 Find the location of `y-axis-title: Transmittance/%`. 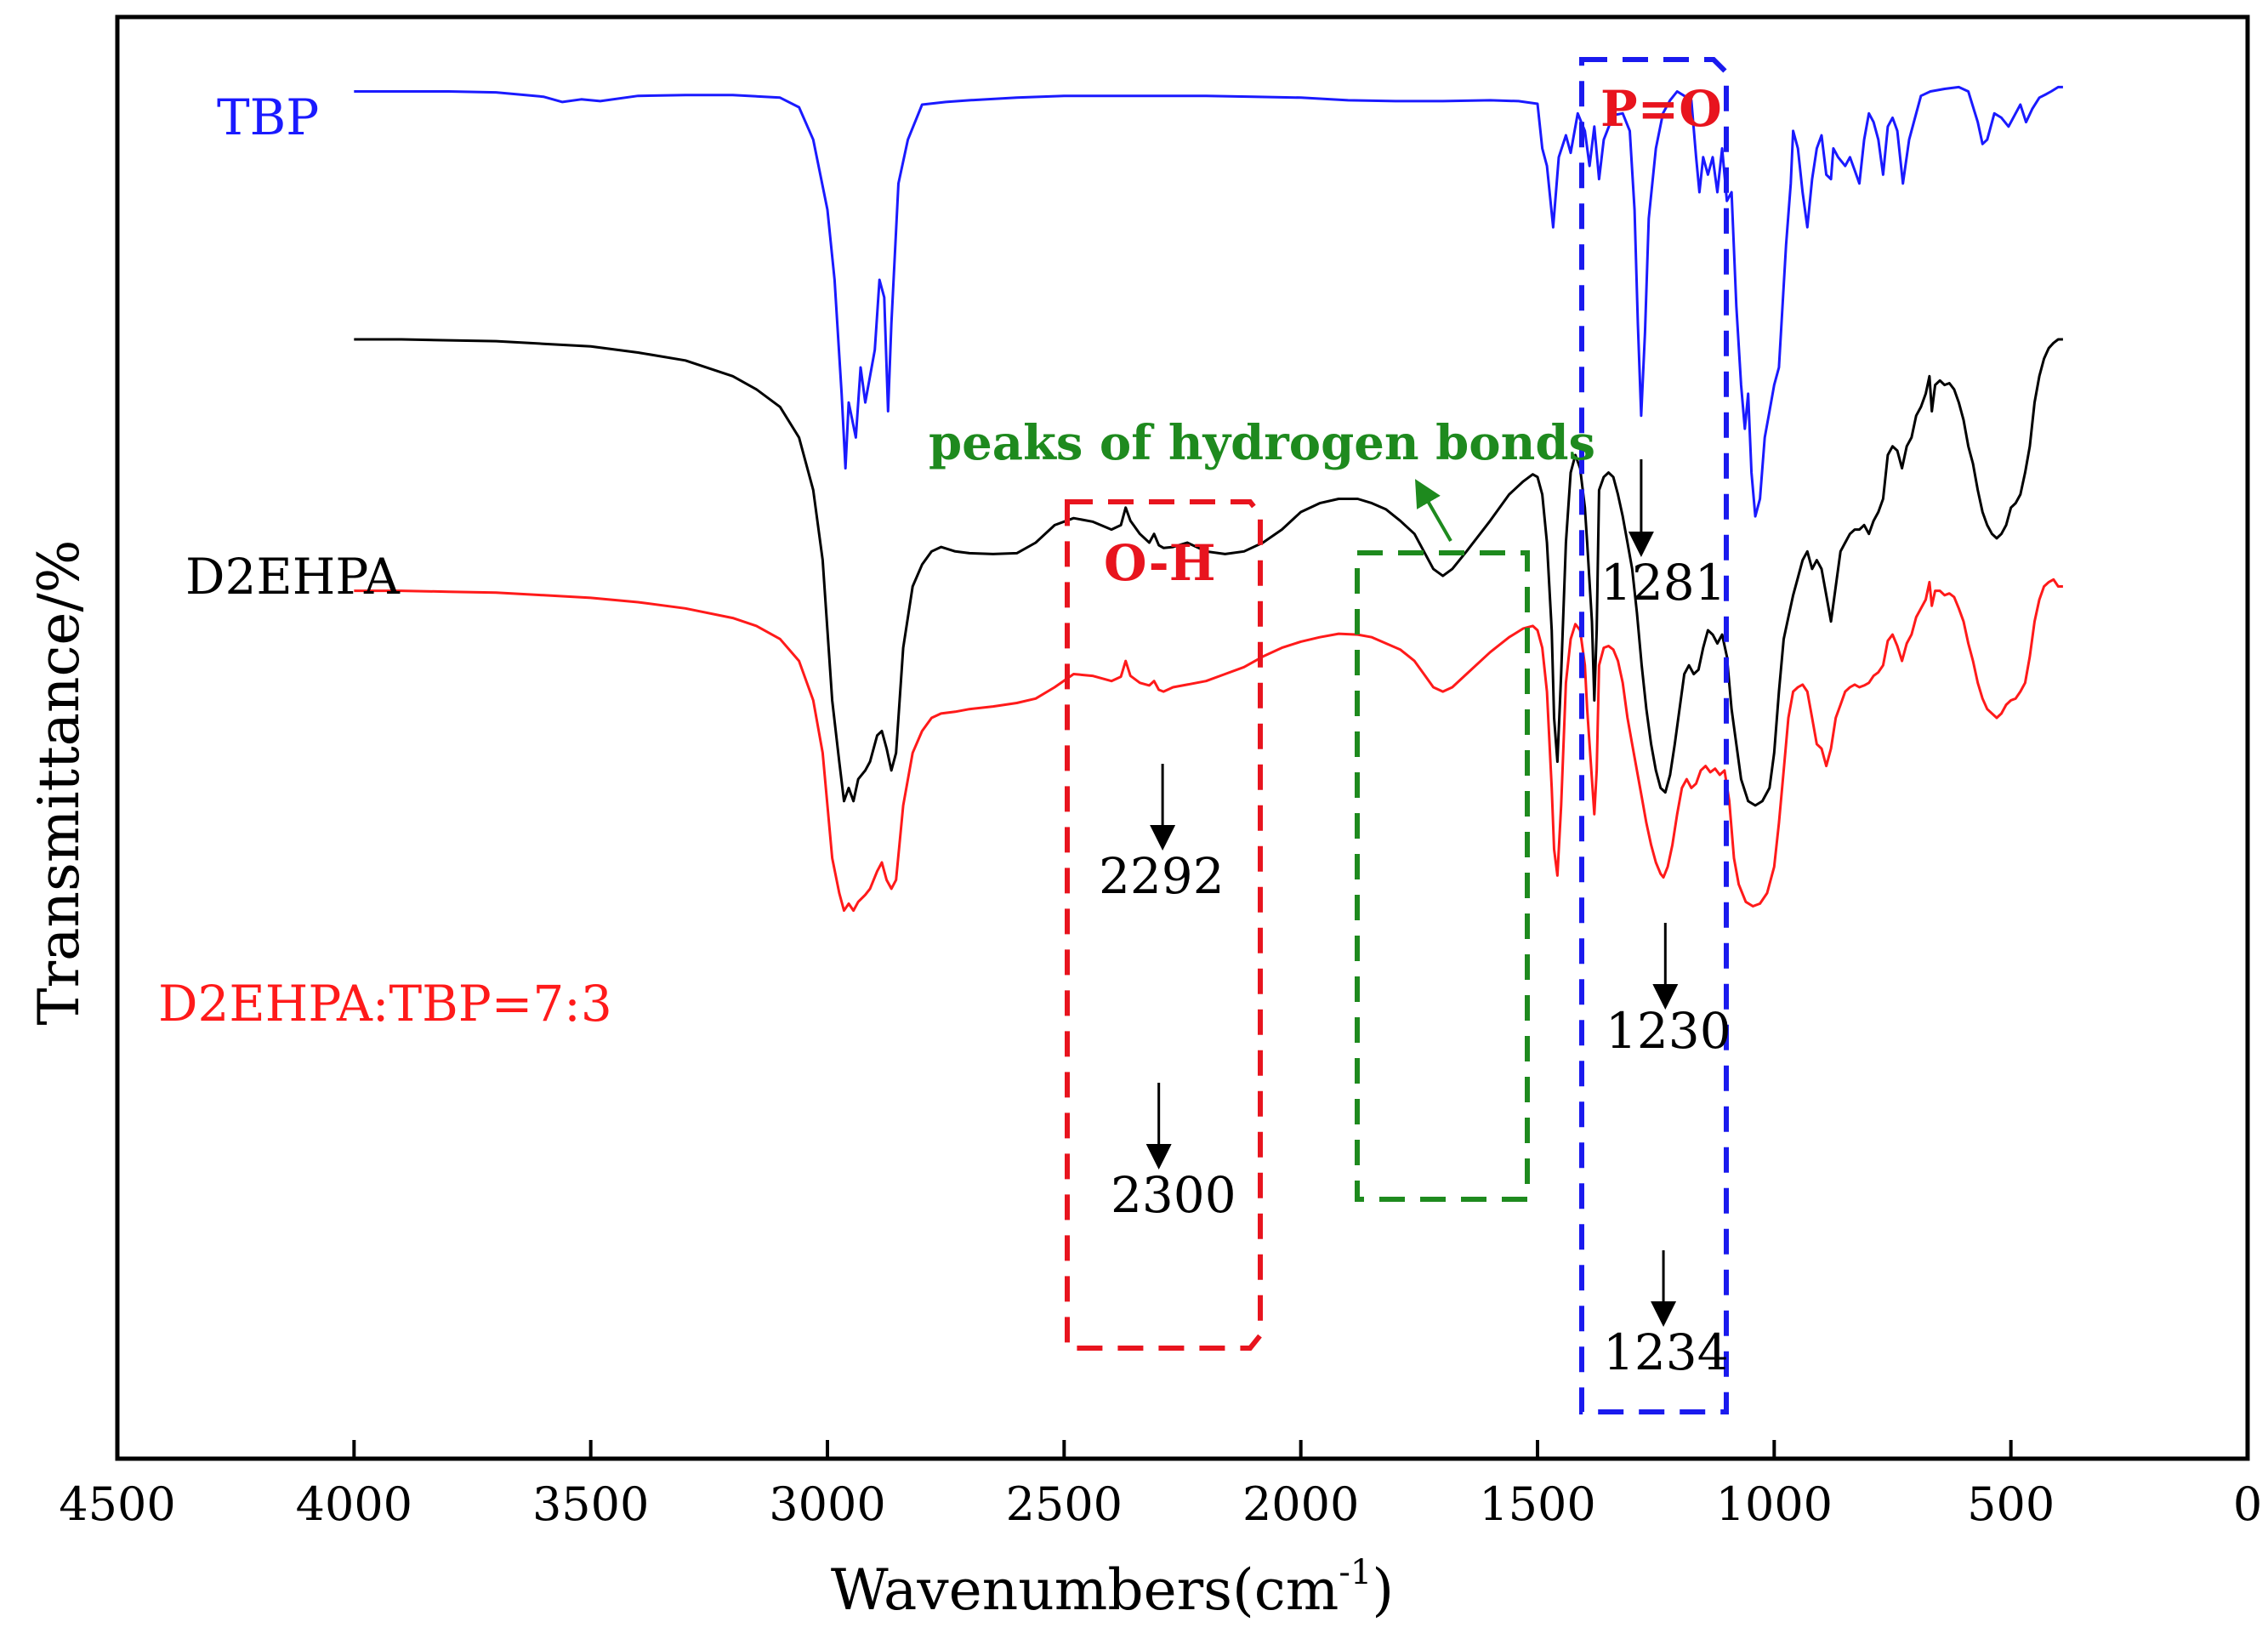

y-axis-title: Transmittance/% is located at coordinates (59, 783).